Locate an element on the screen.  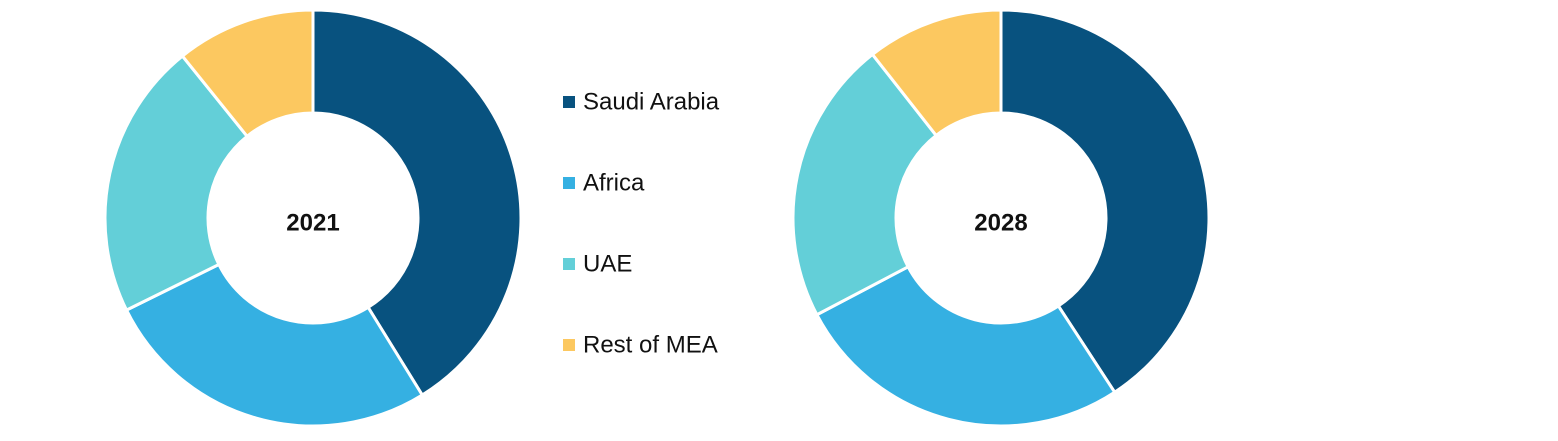
chart-title: 2021 is located at coordinates (312, 222).